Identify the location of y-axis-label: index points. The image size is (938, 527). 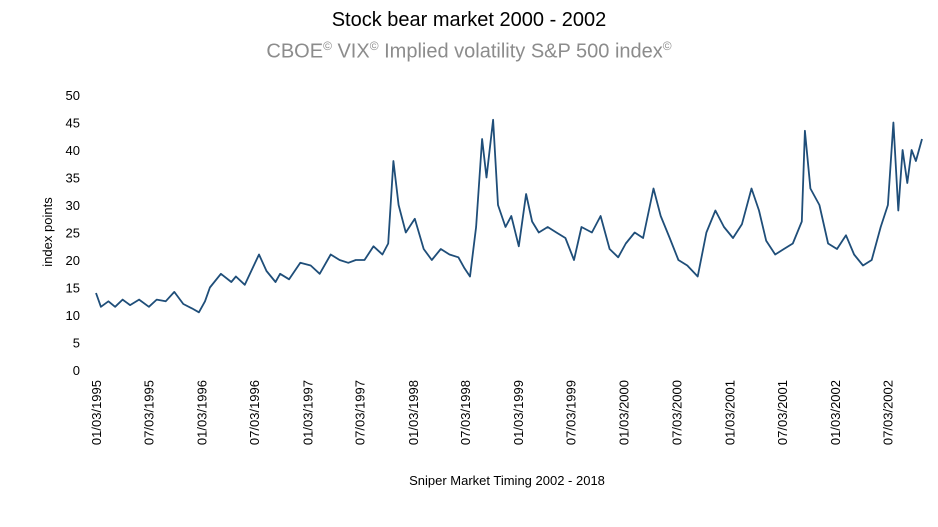
(47, 232).